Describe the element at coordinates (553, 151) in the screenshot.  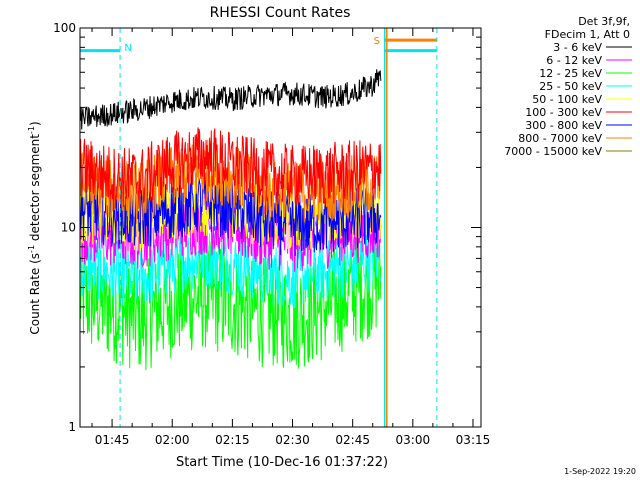
I see `legend-label: 7000 - 15000 keV` at that location.